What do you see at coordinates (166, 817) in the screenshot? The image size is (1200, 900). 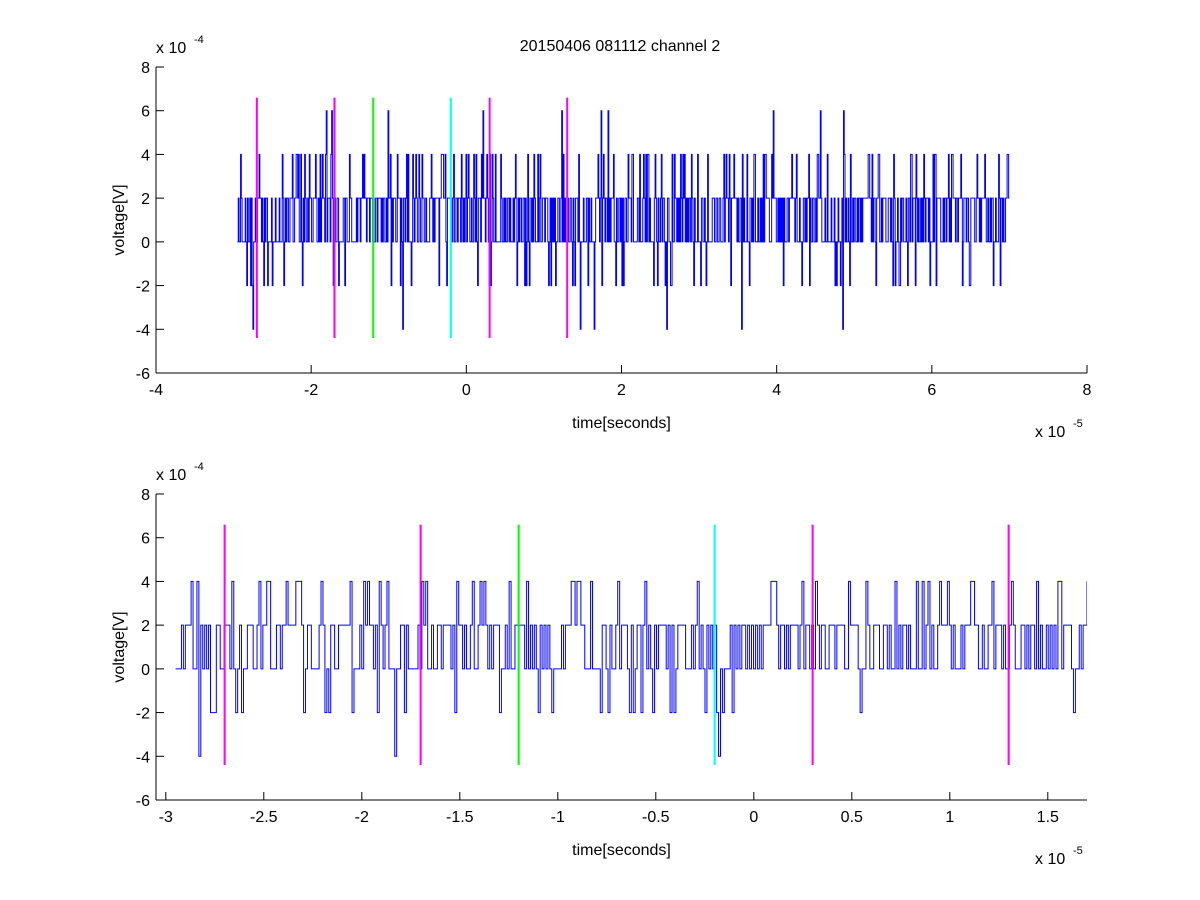 I see `x-tick-label: -3` at bounding box center [166, 817].